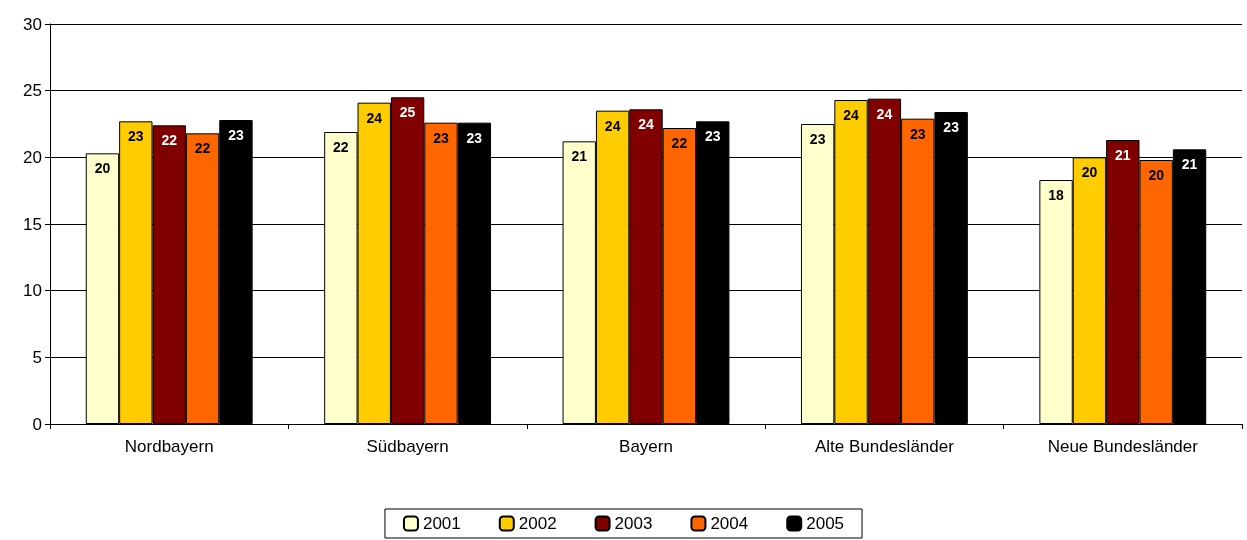 The height and width of the screenshot is (540, 1247). I want to click on legend-label: 2002, so click(537, 523).